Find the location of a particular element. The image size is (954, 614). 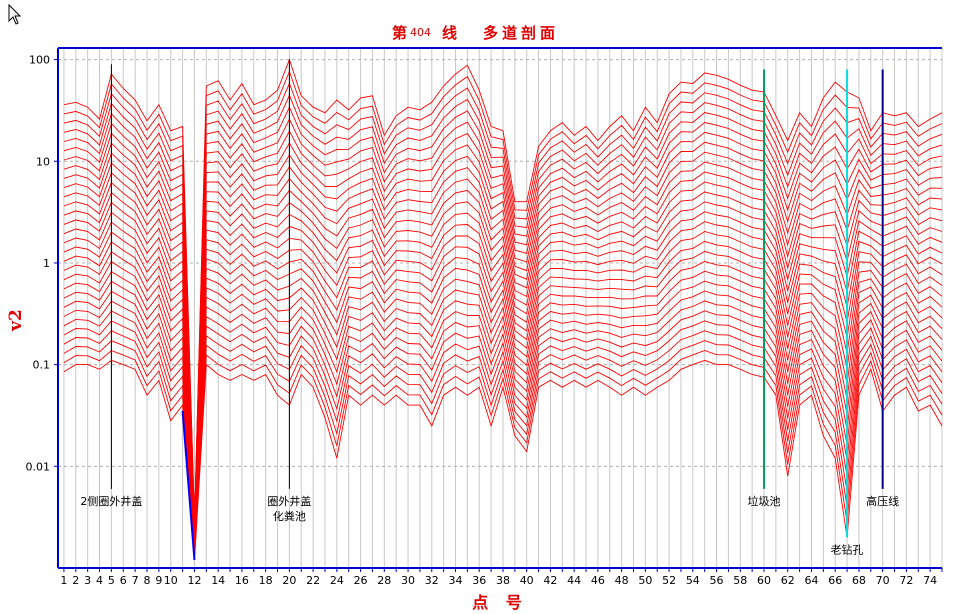

x-tick-label: 1 is located at coordinates (63, 580).